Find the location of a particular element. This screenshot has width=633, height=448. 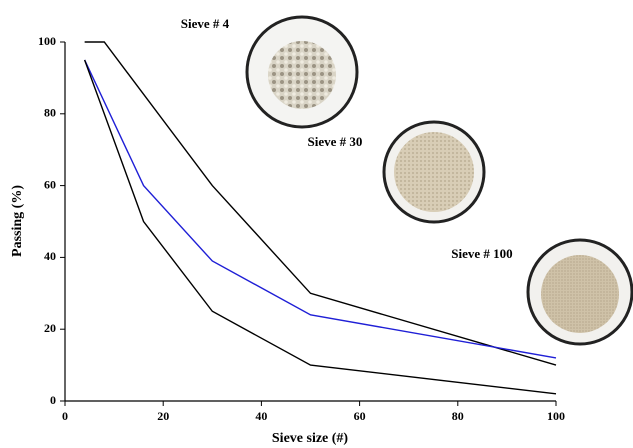

x-tick-label: 20 is located at coordinates (163, 416).